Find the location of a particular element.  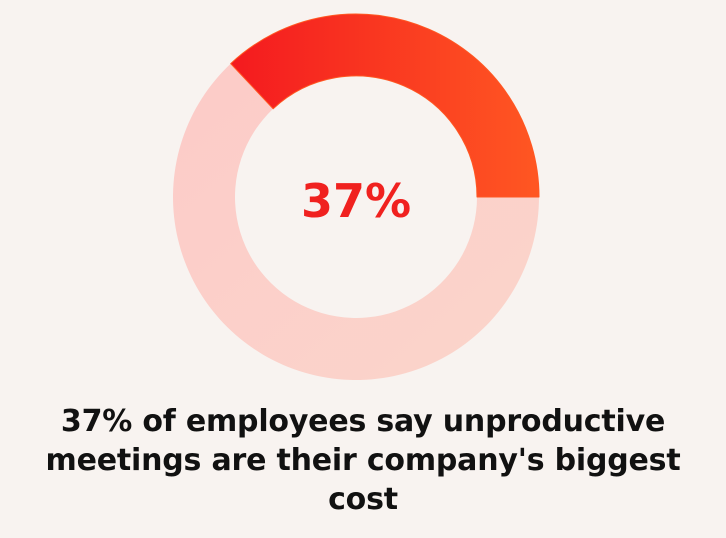

center-percentage-label: 37% is located at coordinates (356, 201).